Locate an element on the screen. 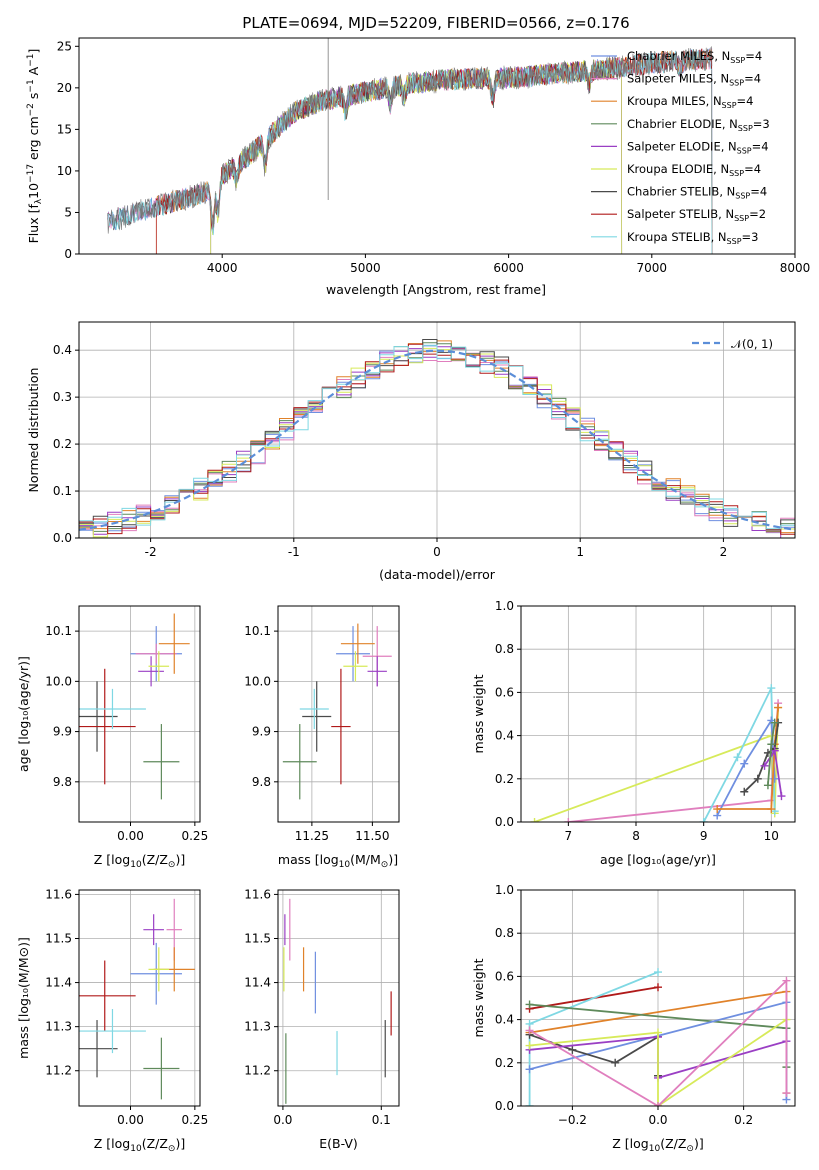 This screenshot has height=1170, width=819. y-tick-label: 11.6 is located at coordinates (58, 894).